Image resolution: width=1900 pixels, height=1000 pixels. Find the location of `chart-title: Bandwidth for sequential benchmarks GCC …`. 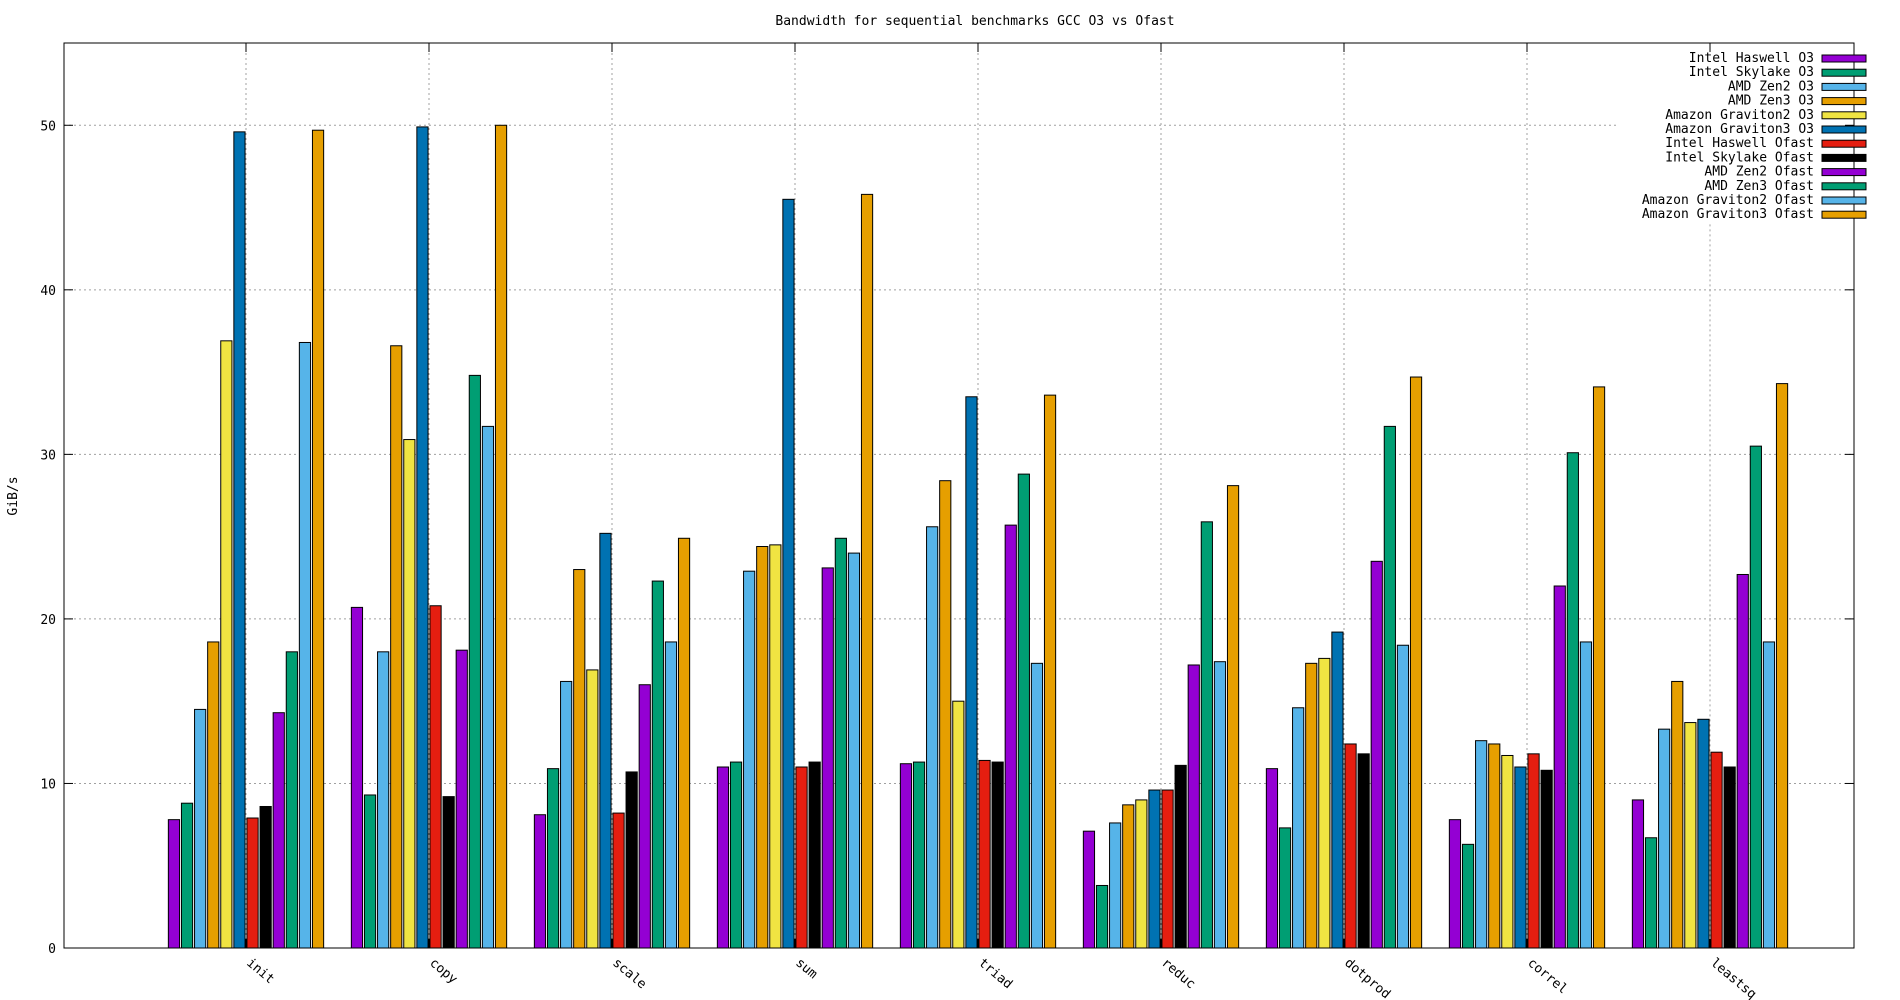

chart-title: Bandwidth for sequential benchmarks GCC … is located at coordinates (974, 21).